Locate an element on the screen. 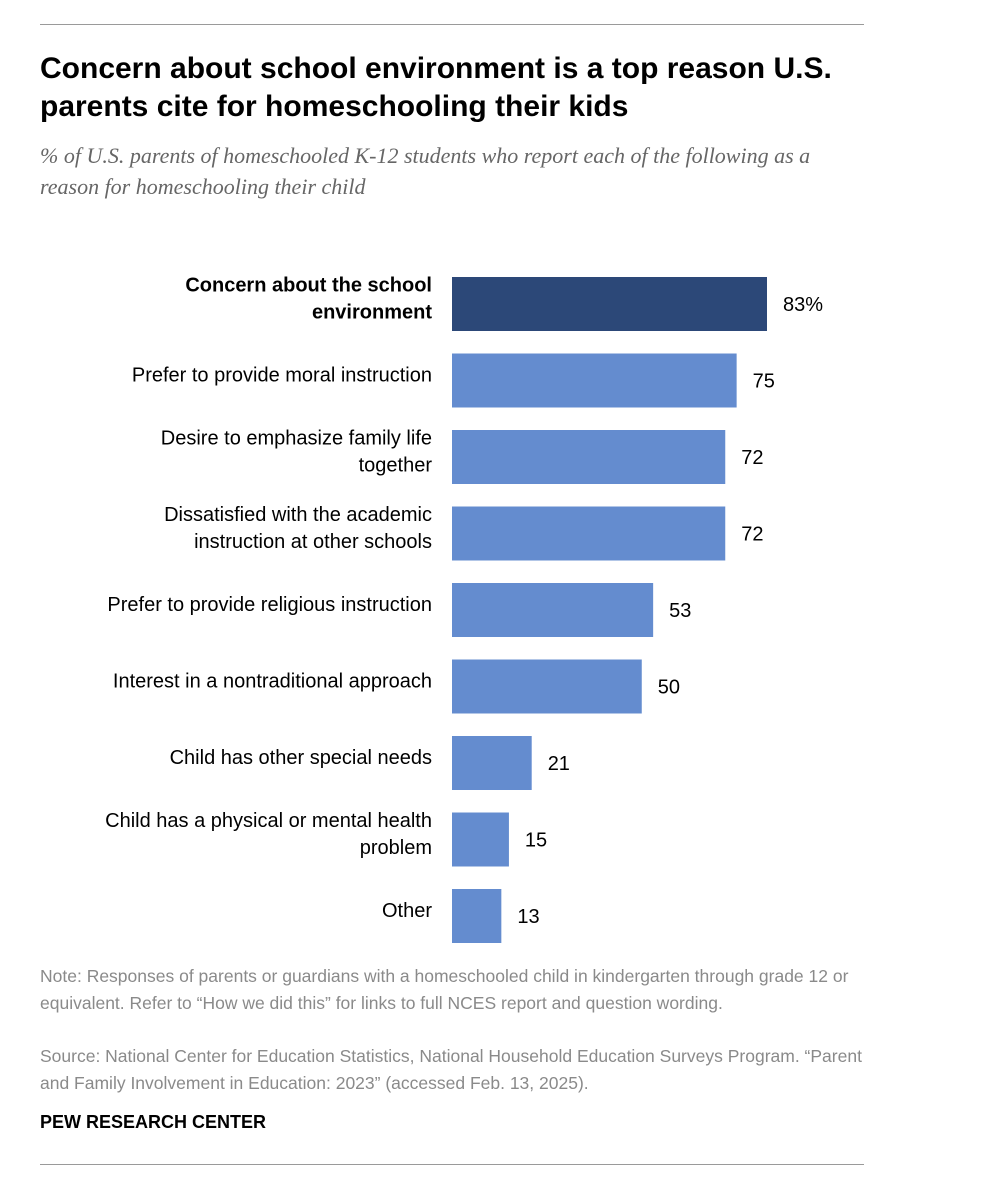 This screenshot has height=1196, width=984. category-label-1: Prefer to provide moral instruction is located at coordinates (282, 376).